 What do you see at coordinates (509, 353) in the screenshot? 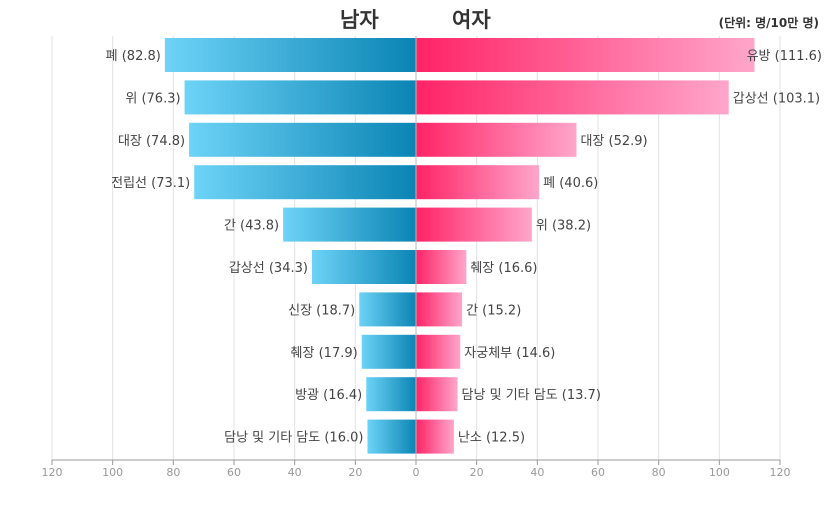
I see `bar-label-female: 자궁체부 (14.6)` at bounding box center [509, 353].